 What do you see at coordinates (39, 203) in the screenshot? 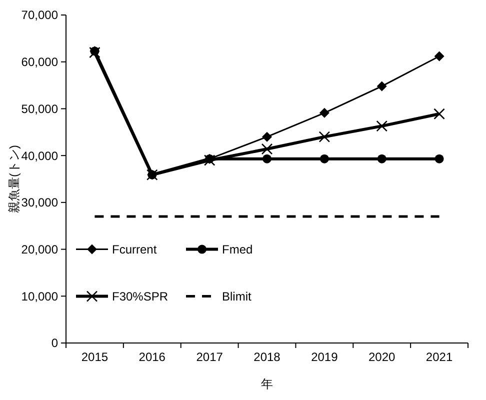
I see `y-tick-label: 30,000` at bounding box center [39, 203].